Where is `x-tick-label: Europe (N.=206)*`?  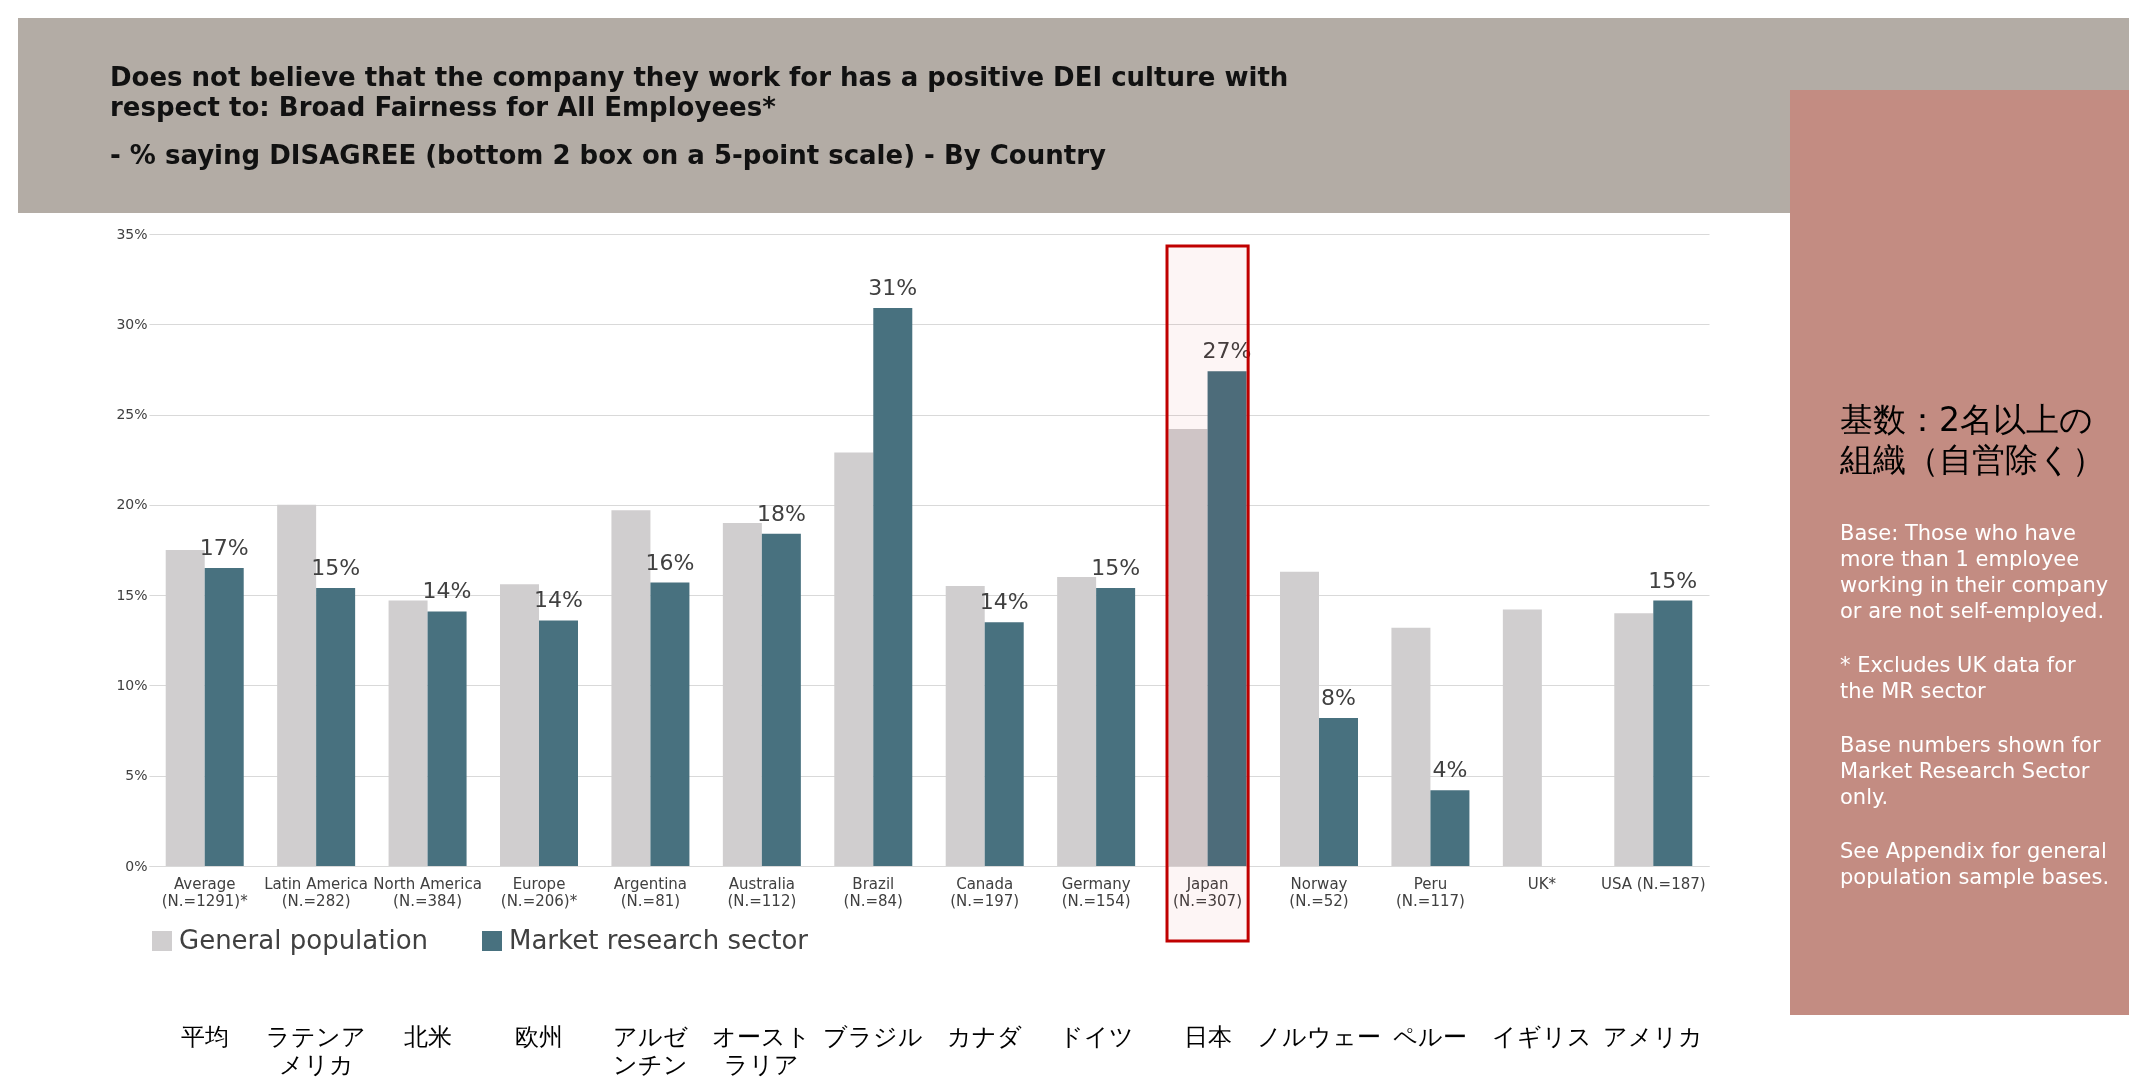
x-tick-label: Europe (N.=206)* is located at coordinates (539, 892).